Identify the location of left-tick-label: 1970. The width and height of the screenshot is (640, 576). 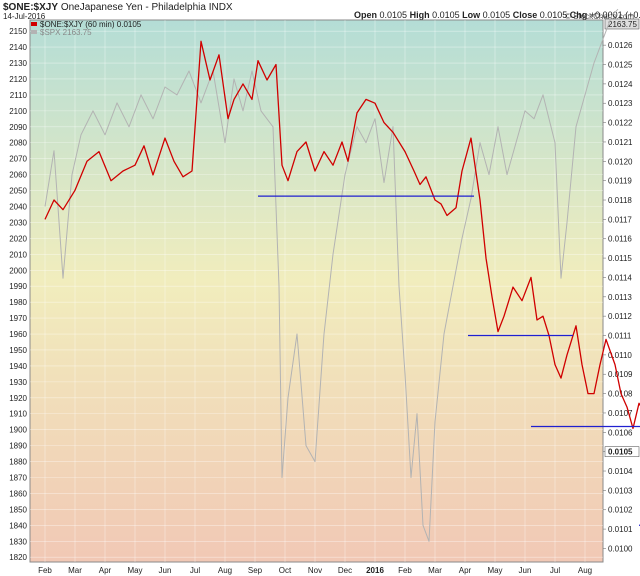
(18, 318).